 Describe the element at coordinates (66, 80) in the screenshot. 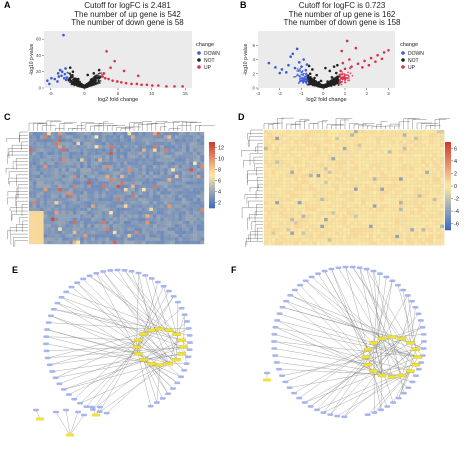

I see `point-down` at that location.